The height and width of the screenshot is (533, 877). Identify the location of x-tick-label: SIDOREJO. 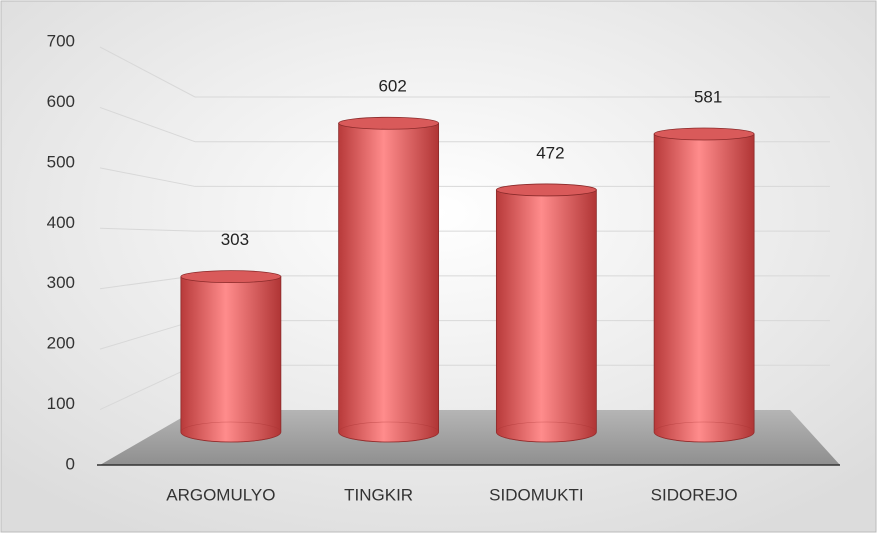
(694, 494).